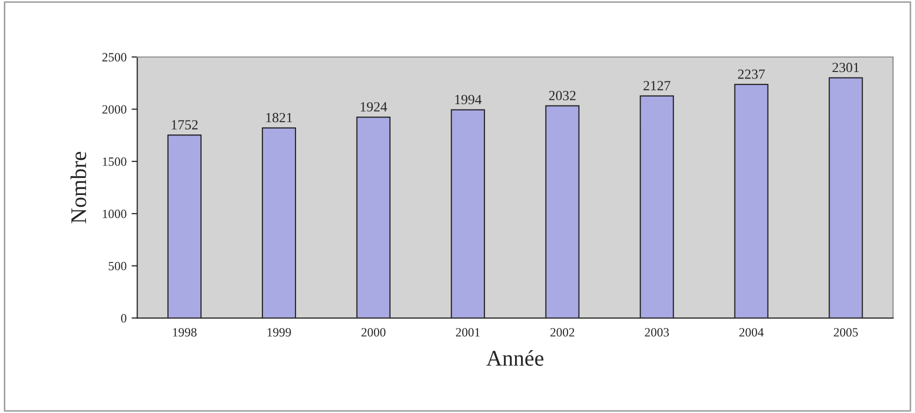  What do you see at coordinates (123, 318) in the screenshot?
I see `y-tick-label: 0` at bounding box center [123, 318].